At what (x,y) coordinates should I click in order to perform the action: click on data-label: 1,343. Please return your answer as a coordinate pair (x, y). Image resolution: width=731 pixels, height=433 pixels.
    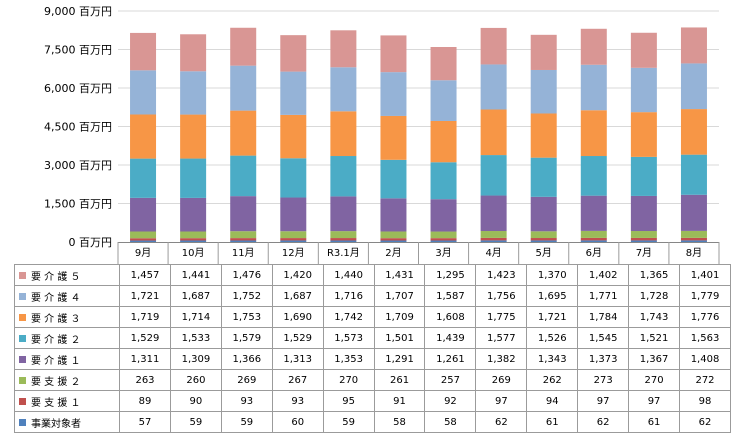
    Looking at the image, I should click on (552, 359).